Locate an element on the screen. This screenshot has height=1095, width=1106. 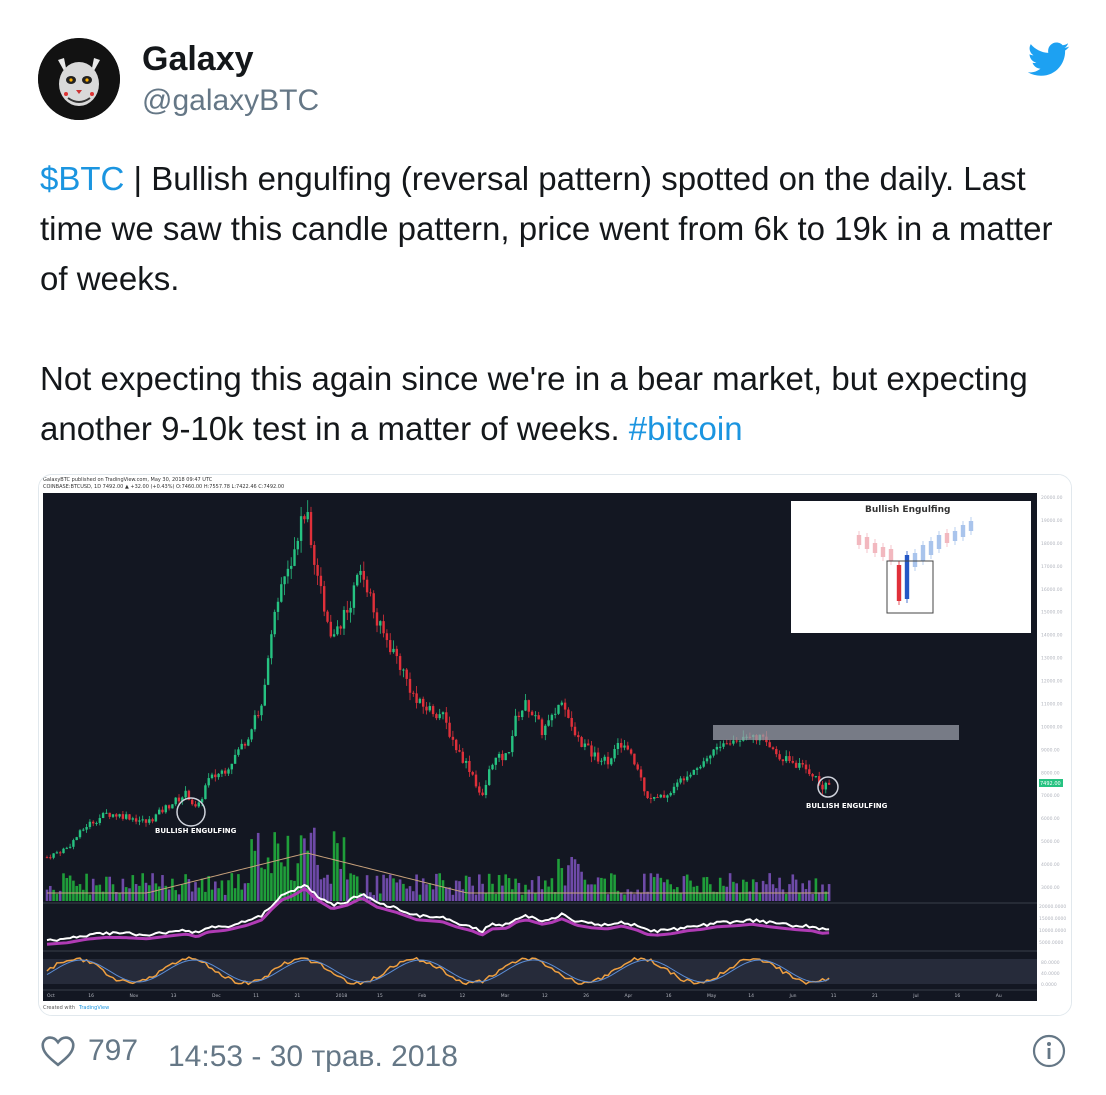
date-axis-label: 11 is located at coordinates (834, 996).